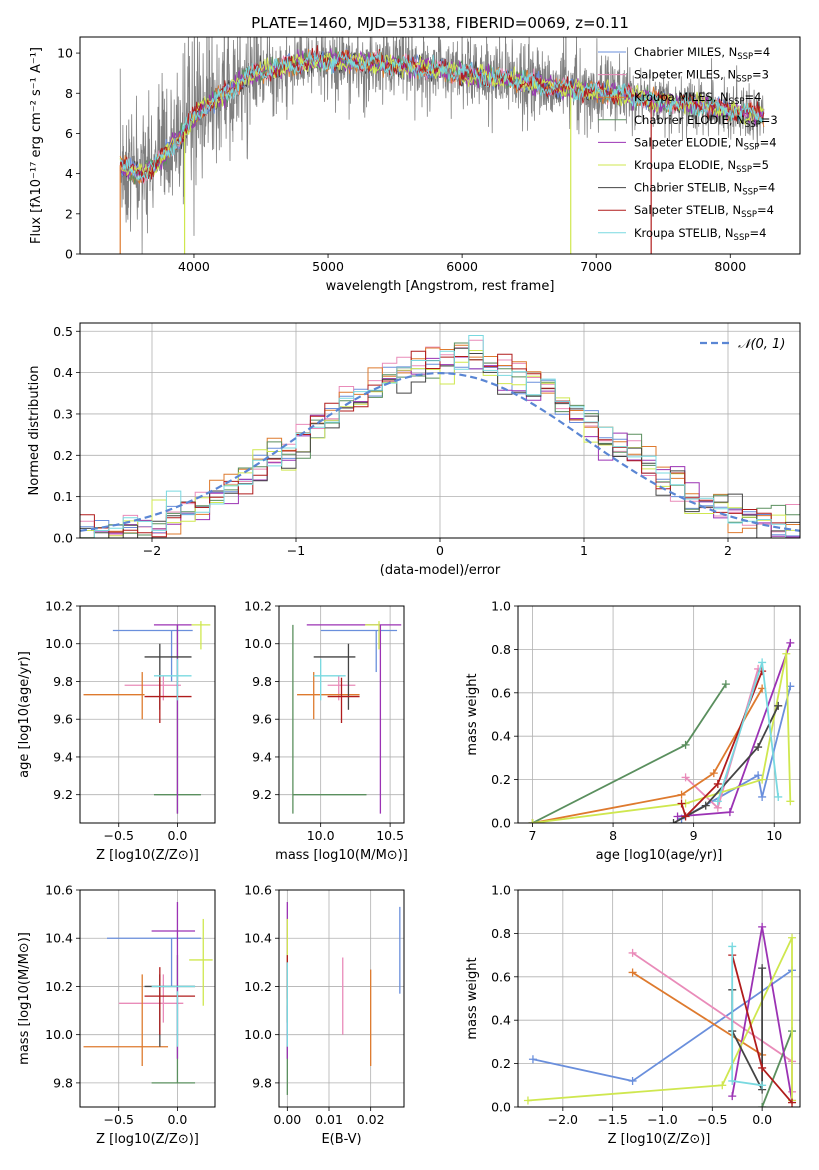  Describe the element at coordinates (761, 344) in the screenshot. I see `legend-reference-label: 𝒩(0, 1)` at that location.